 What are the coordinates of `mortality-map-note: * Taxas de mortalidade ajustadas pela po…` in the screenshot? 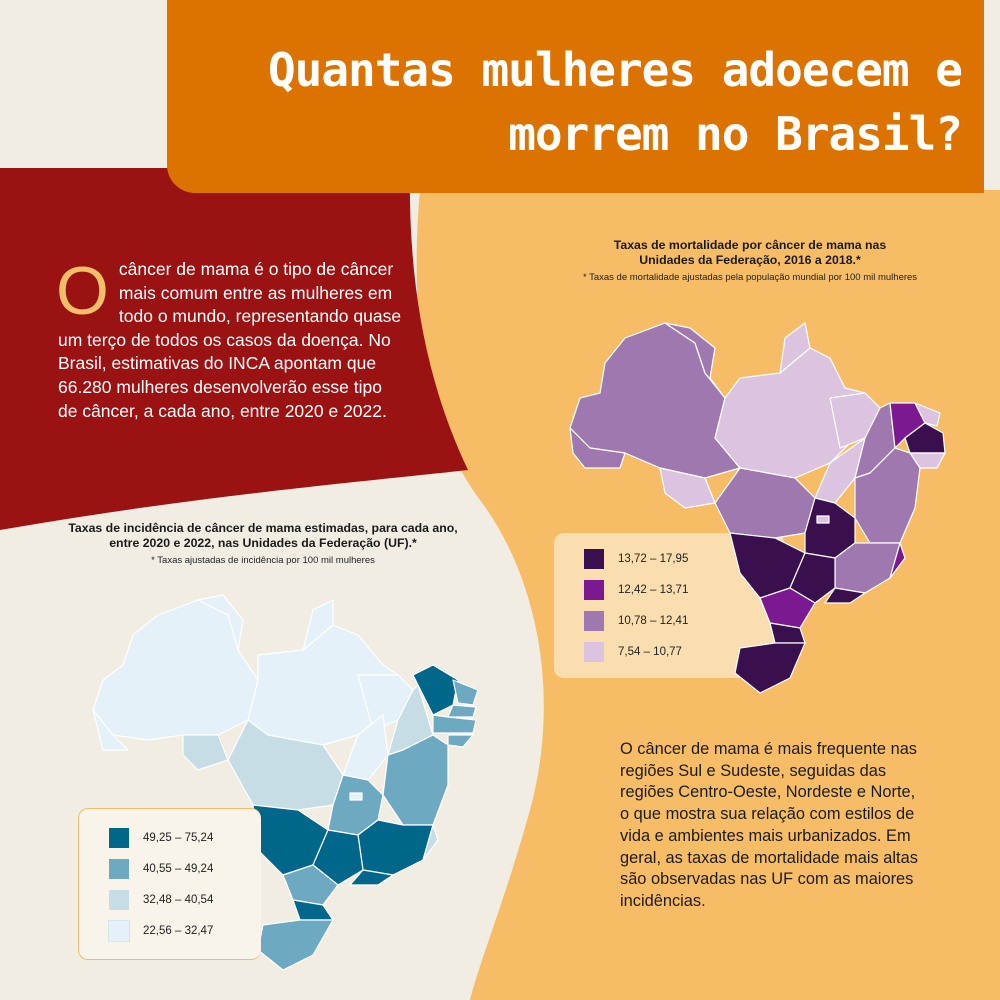 It's located at (750, 277).